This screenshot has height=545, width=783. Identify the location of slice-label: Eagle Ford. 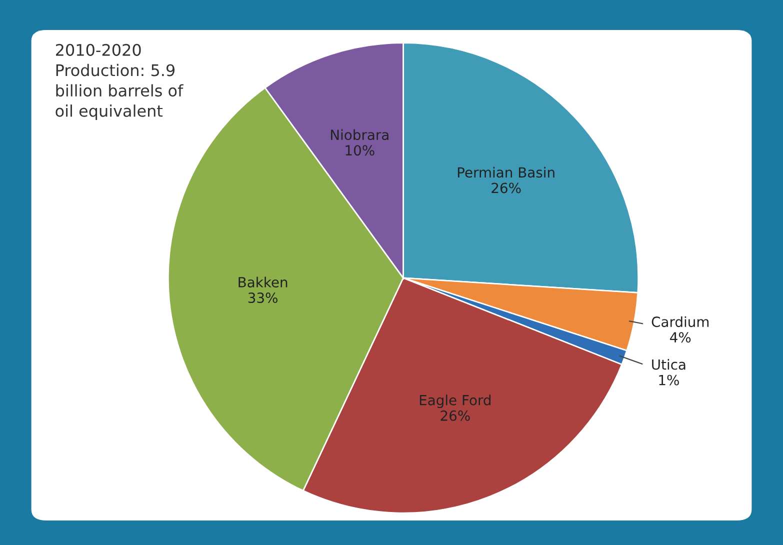
(455, 401).